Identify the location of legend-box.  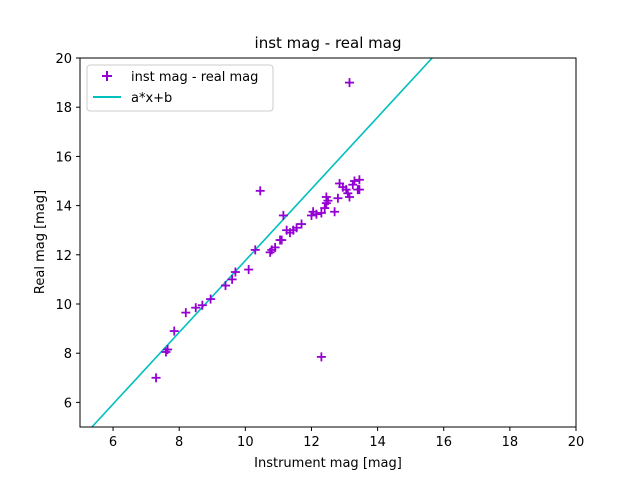
(180, 88).